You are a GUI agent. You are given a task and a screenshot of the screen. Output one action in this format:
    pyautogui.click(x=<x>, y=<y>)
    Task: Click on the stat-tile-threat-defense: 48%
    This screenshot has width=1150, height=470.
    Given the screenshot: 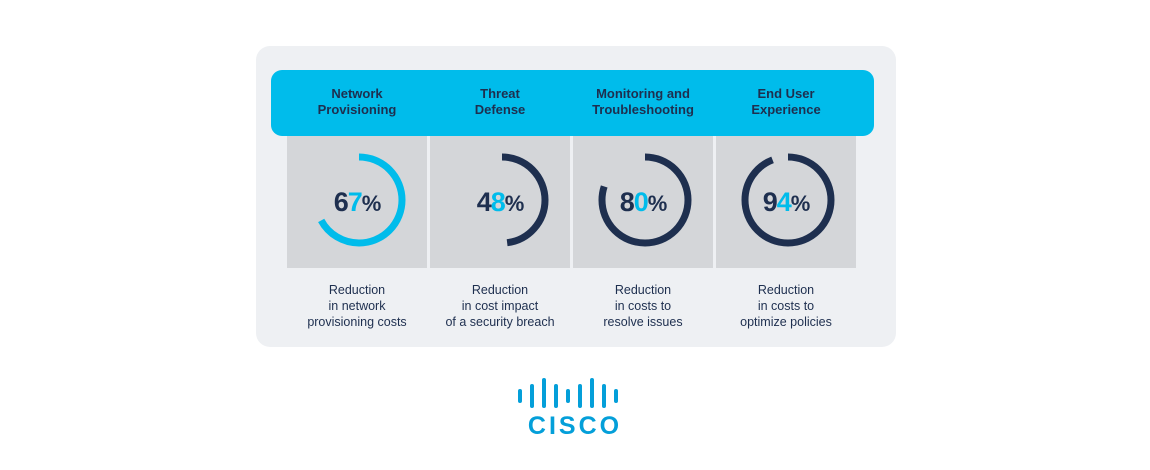 What is the action you would take?
    pyautogui.click(x=500, y=202)
    